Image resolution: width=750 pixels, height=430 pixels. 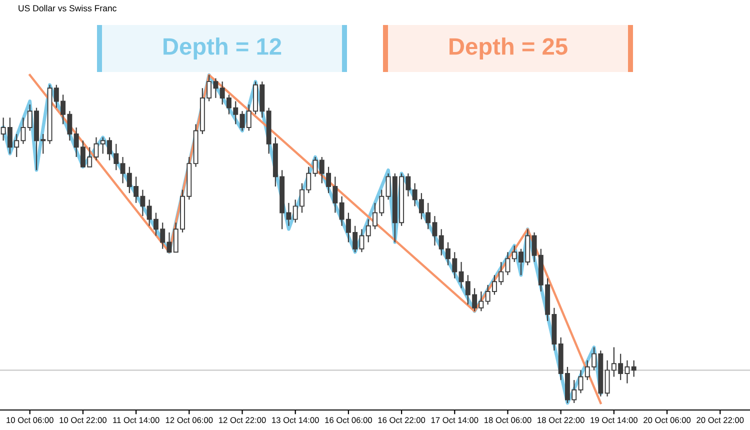 I want to click on text: Depth = 25, so click(x=509, y=48).